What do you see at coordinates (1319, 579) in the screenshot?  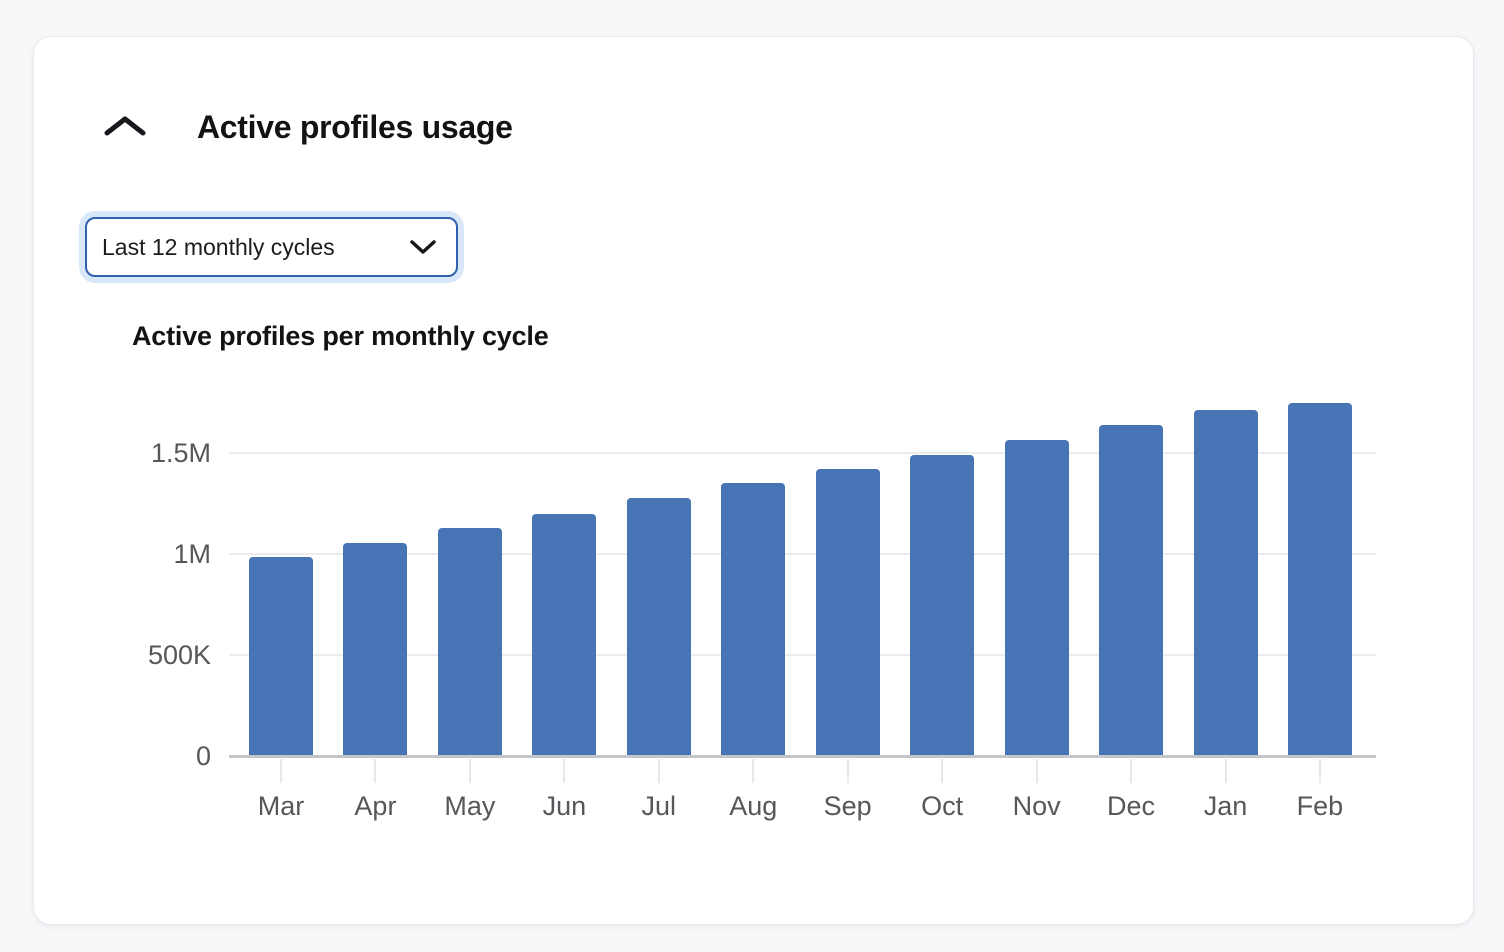 I see `bar-feb` at bounding box center [1319, 579].